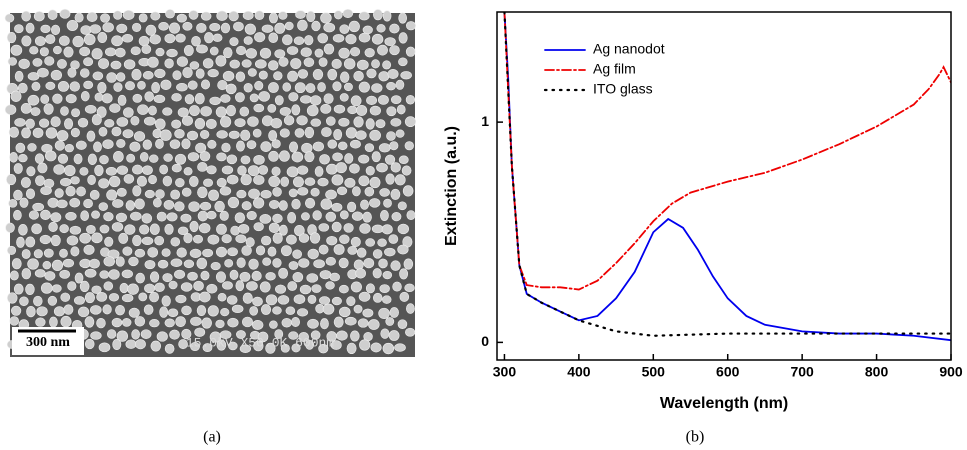  What do you see at coordinates (724, 403) in the screenshot?
I see `x-axis-label: Wavelength (nm)` at bounding box center [724, 403].